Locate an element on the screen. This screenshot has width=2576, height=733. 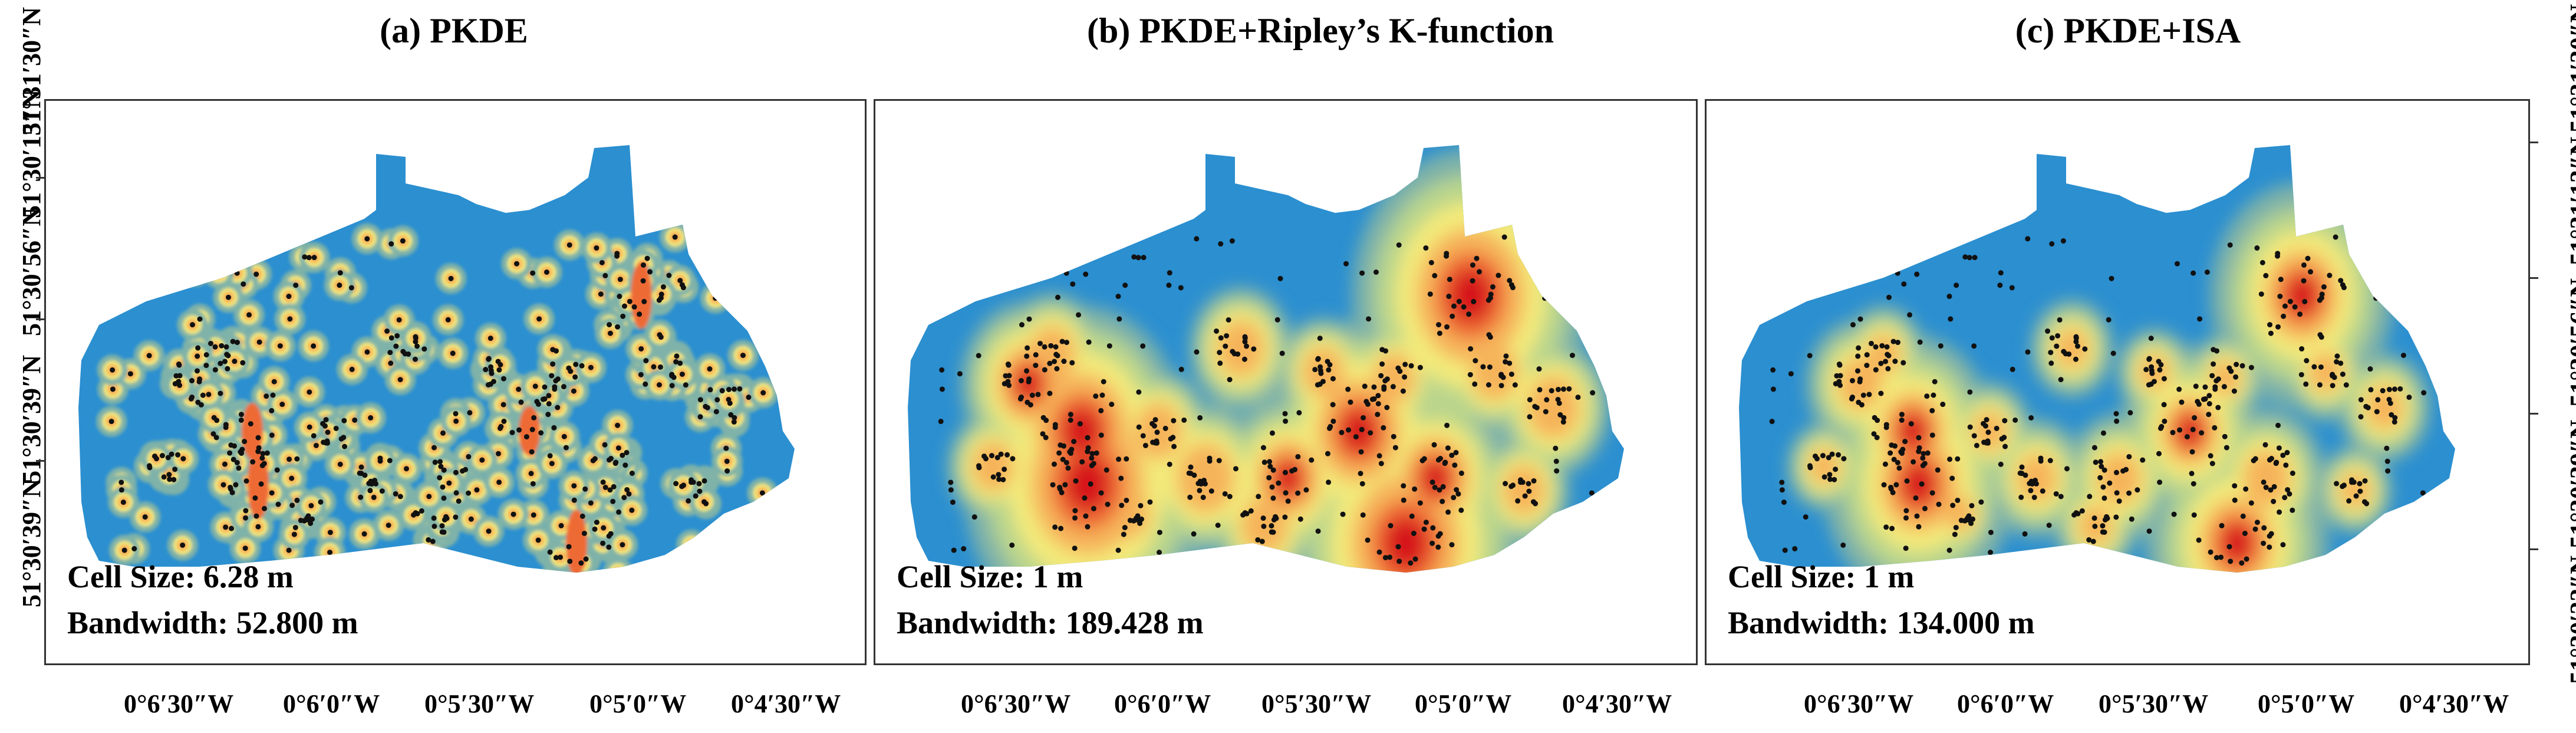
panel-b-parameters: Cell Size: 1 m Bandwidth: 189.428 m is located at coordinates (1050, 600).